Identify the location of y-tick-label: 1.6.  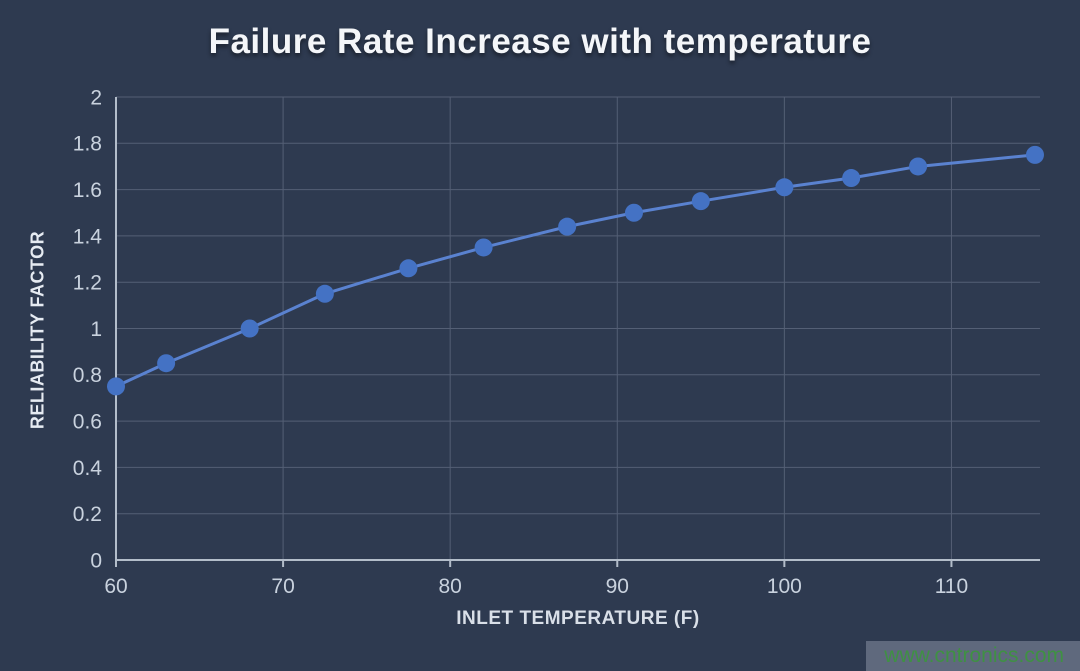
(87, 190).